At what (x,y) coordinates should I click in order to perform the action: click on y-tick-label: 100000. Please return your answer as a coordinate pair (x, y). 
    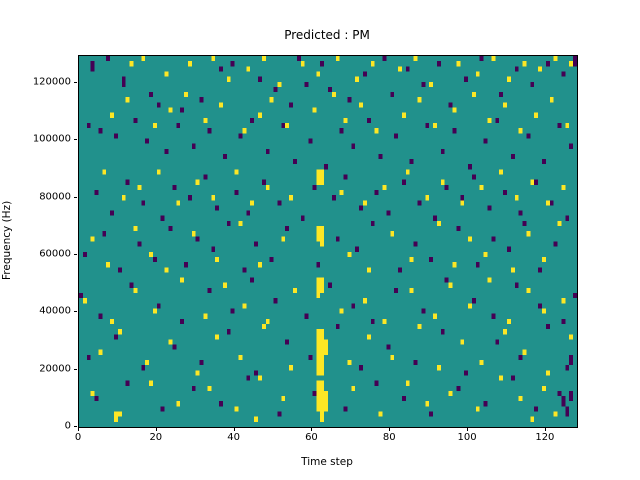
    Looking at the image, I should click on (51, 139).